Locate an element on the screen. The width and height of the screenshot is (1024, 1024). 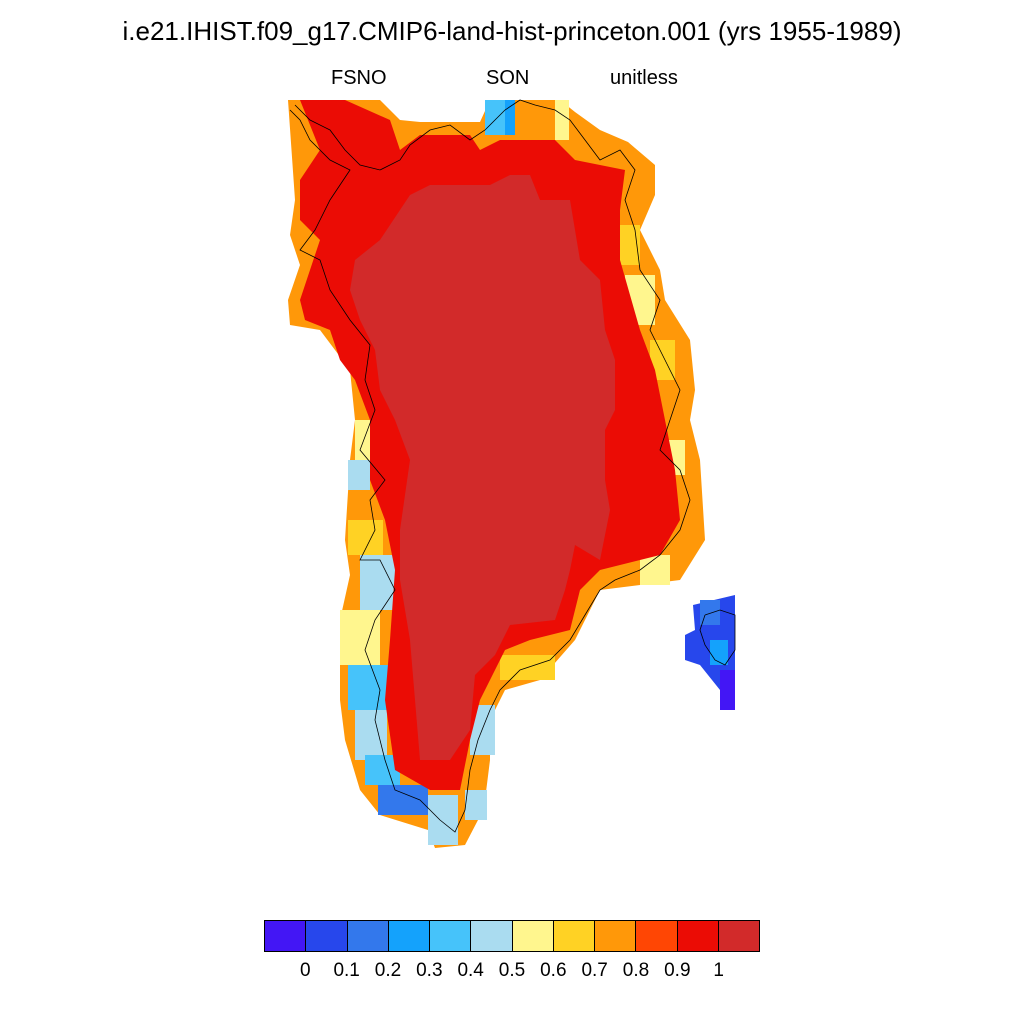
colorbar-tick-label: 0.9 is located at coordinates (677, 970).